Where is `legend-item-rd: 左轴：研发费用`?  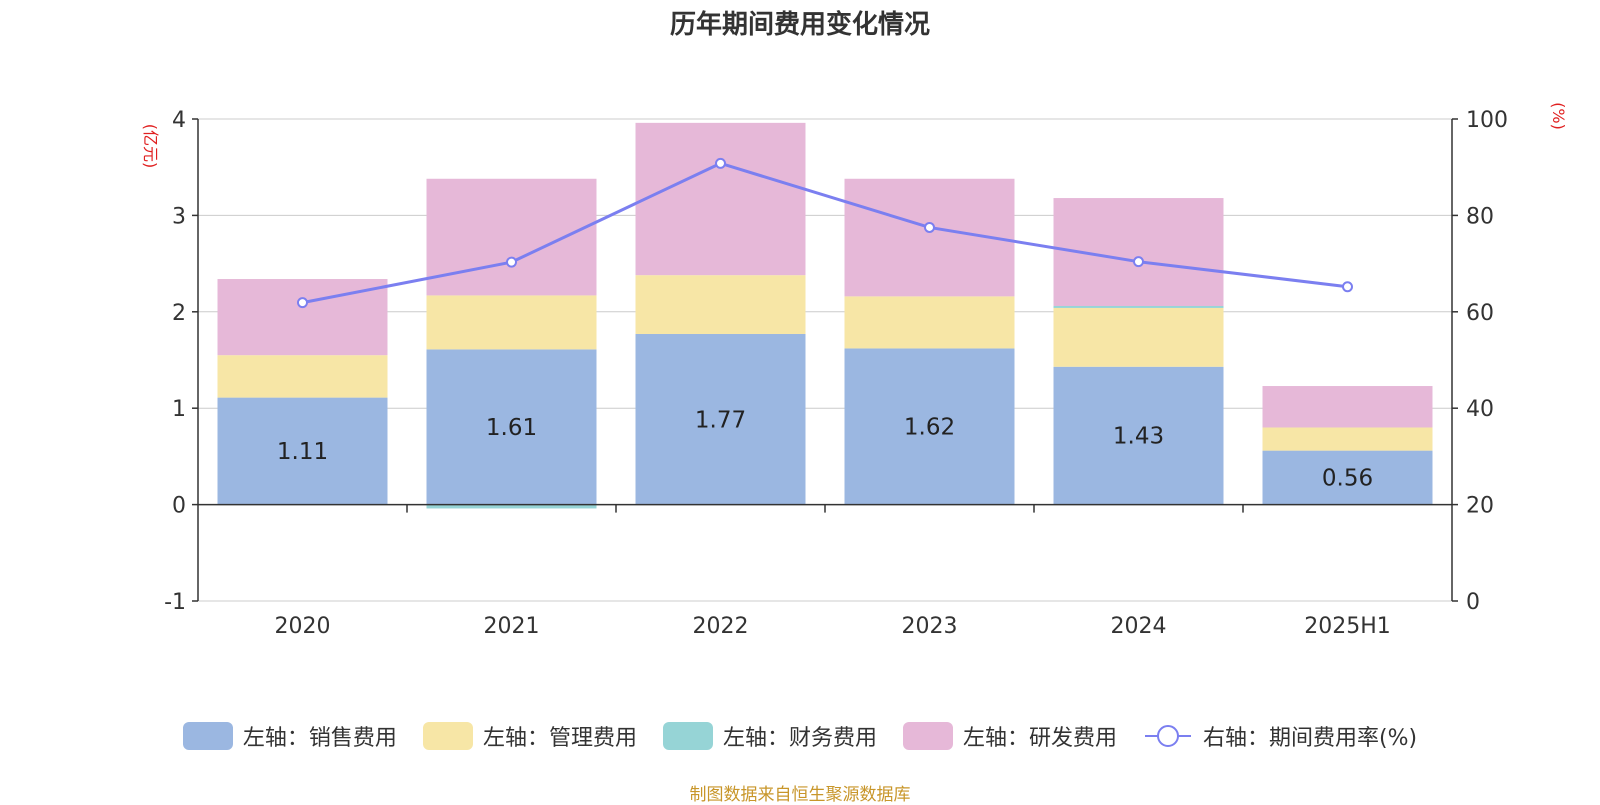 legend-item-rd: 左轴：研发费用 is located at coordinates (1009, 736).